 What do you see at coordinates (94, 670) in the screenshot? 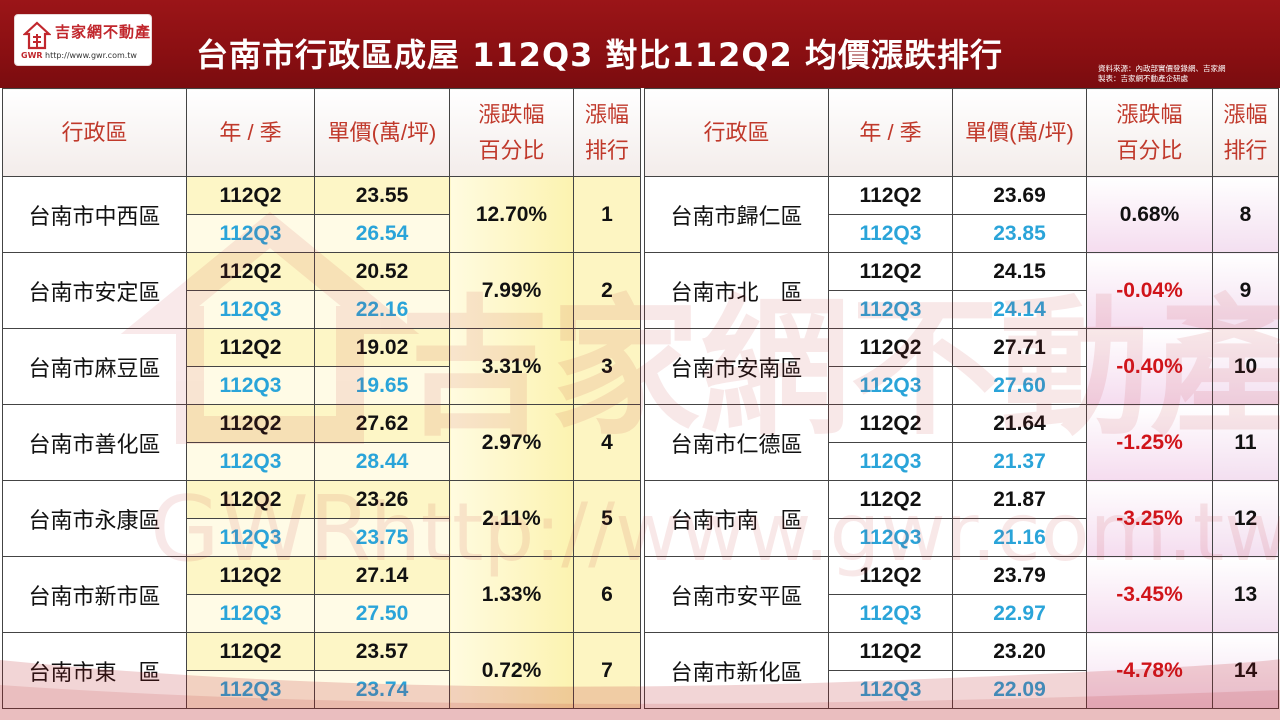
I see `district-name: 台南市東 區` at bounding box center [94, 670].